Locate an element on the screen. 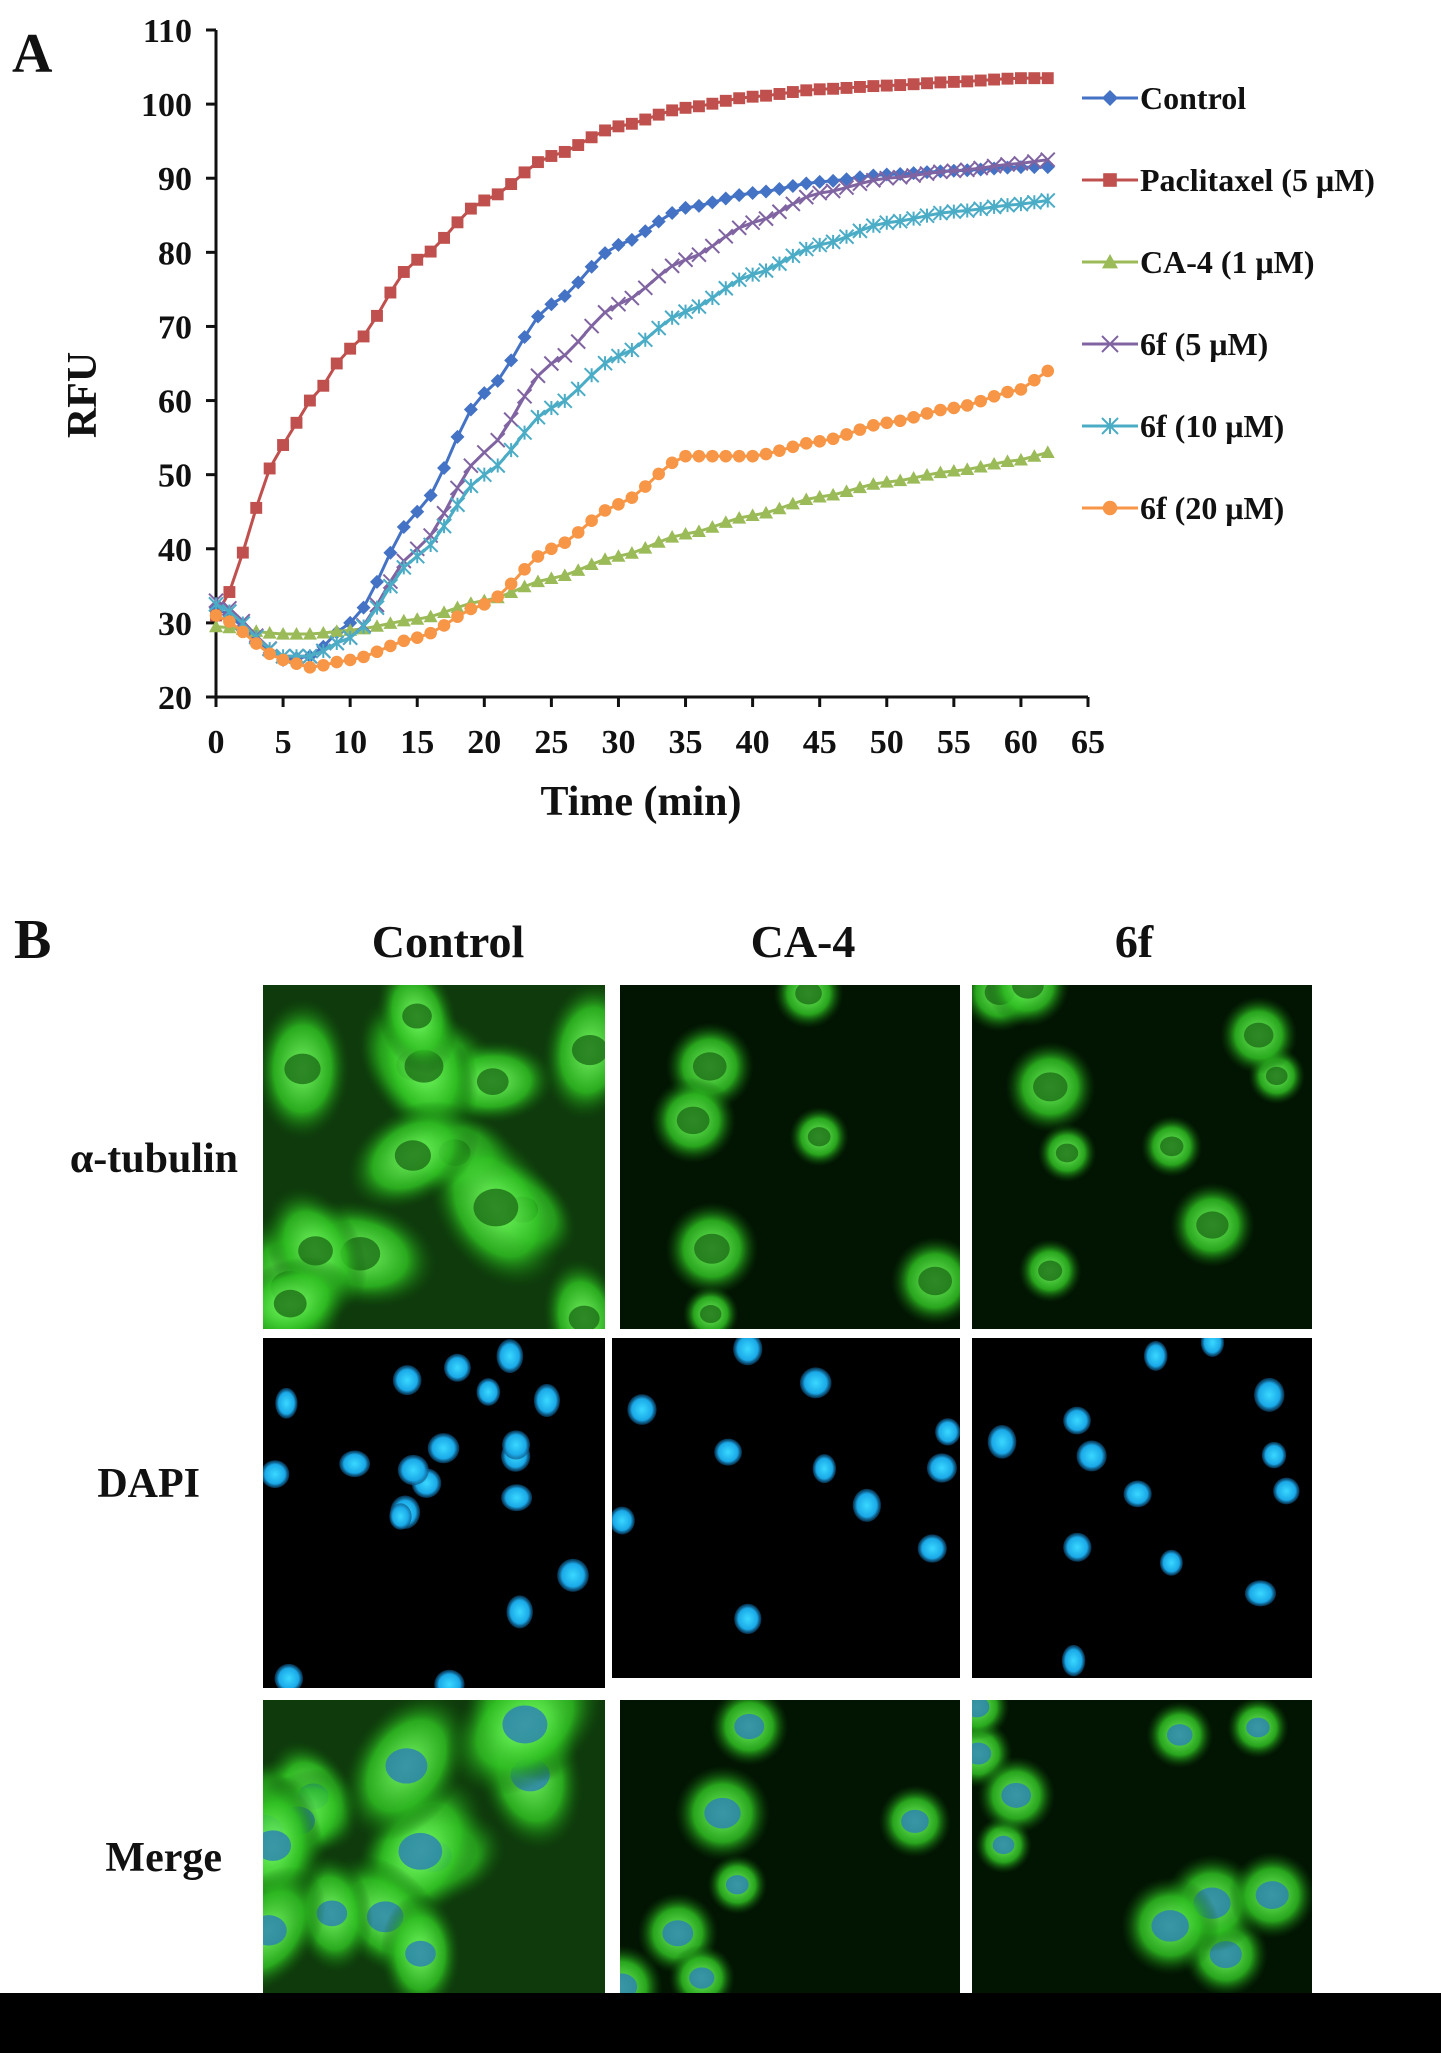  row-header-alpha-tubulin: α-tubulin is located at coordinates (153, 1159).